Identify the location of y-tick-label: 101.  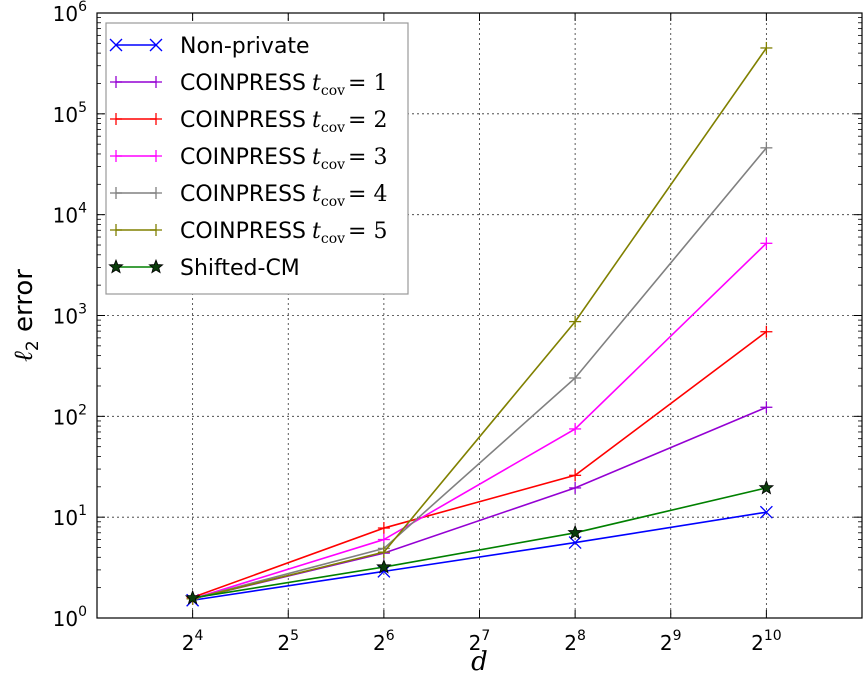
(70, 516).